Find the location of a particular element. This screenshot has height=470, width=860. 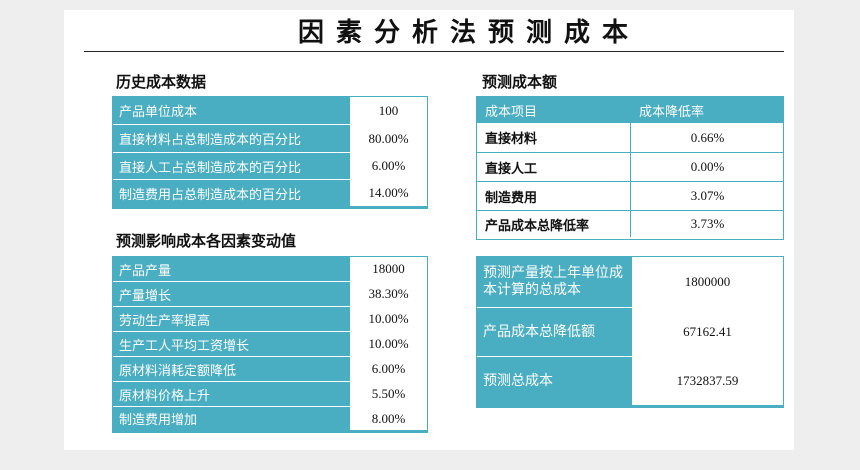

row-value: 100 is located at coordinates (388, 110).